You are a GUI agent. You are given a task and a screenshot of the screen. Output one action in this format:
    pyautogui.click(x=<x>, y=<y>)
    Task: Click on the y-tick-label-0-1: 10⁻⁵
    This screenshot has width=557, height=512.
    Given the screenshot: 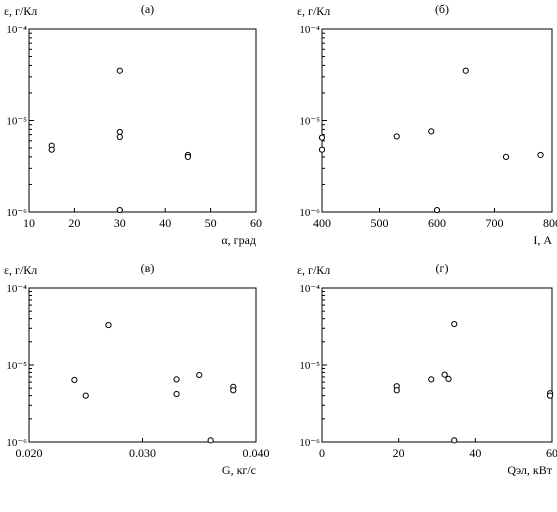 What is the action you would take?
    pyautogui.click(x=16, y=122)
    